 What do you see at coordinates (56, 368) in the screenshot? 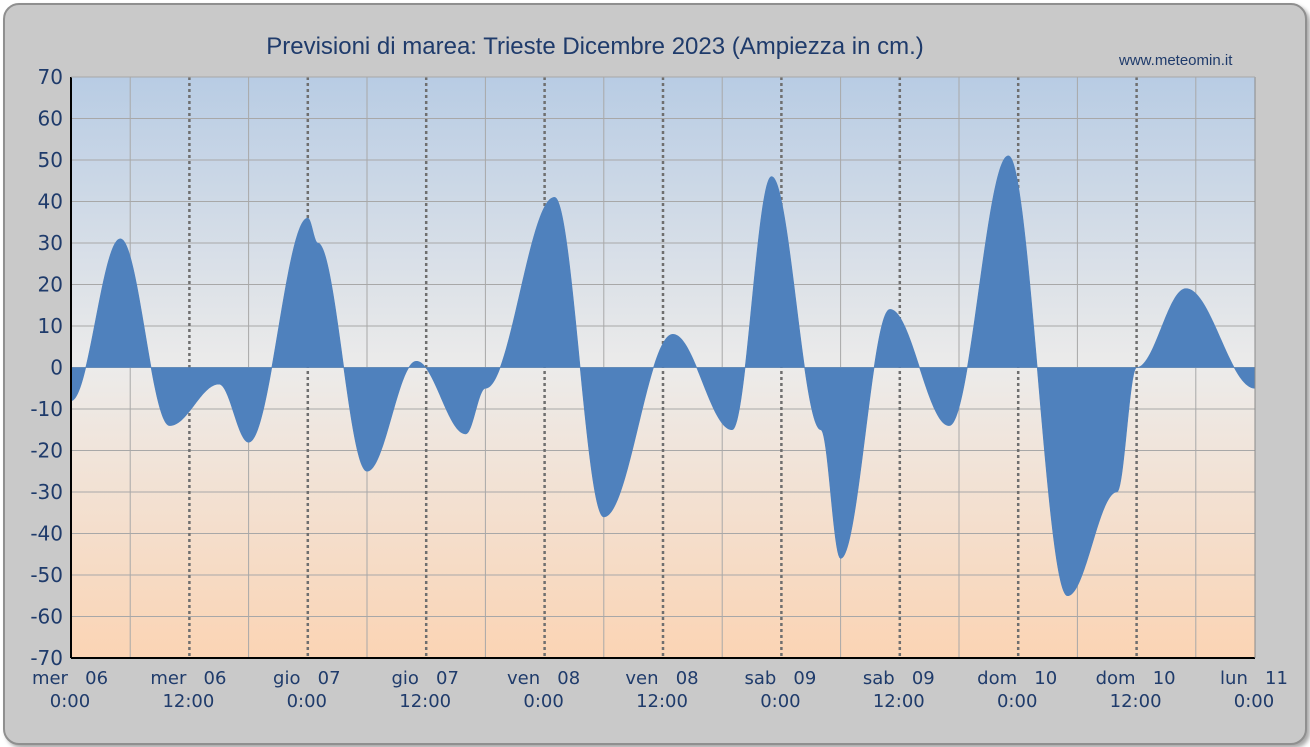
I see `y-tick-label: 0` at bounding box center [56, 368].